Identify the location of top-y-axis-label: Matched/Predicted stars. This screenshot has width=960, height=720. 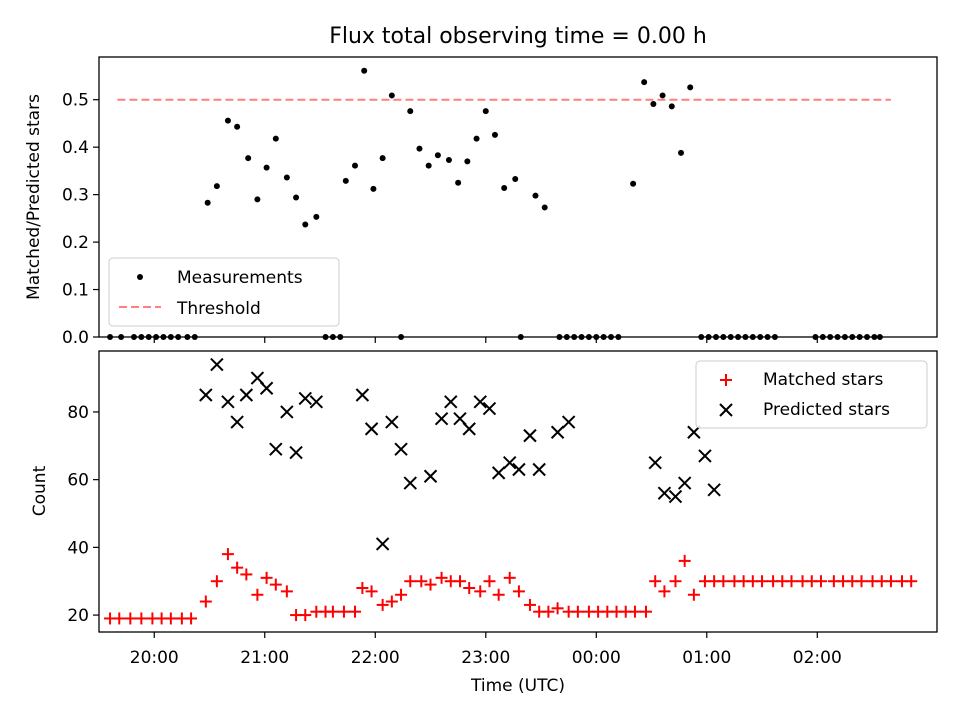
(34, 197).